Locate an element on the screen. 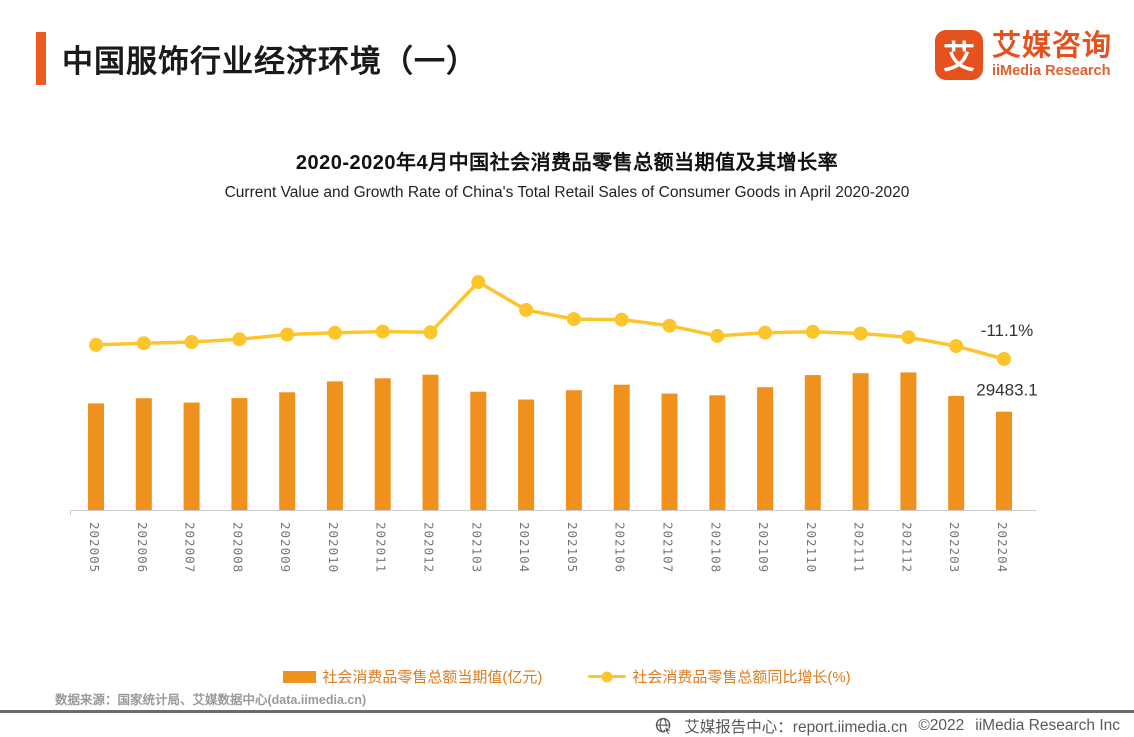  x-tick-label: 202005 is located at coordinates (94, 547).